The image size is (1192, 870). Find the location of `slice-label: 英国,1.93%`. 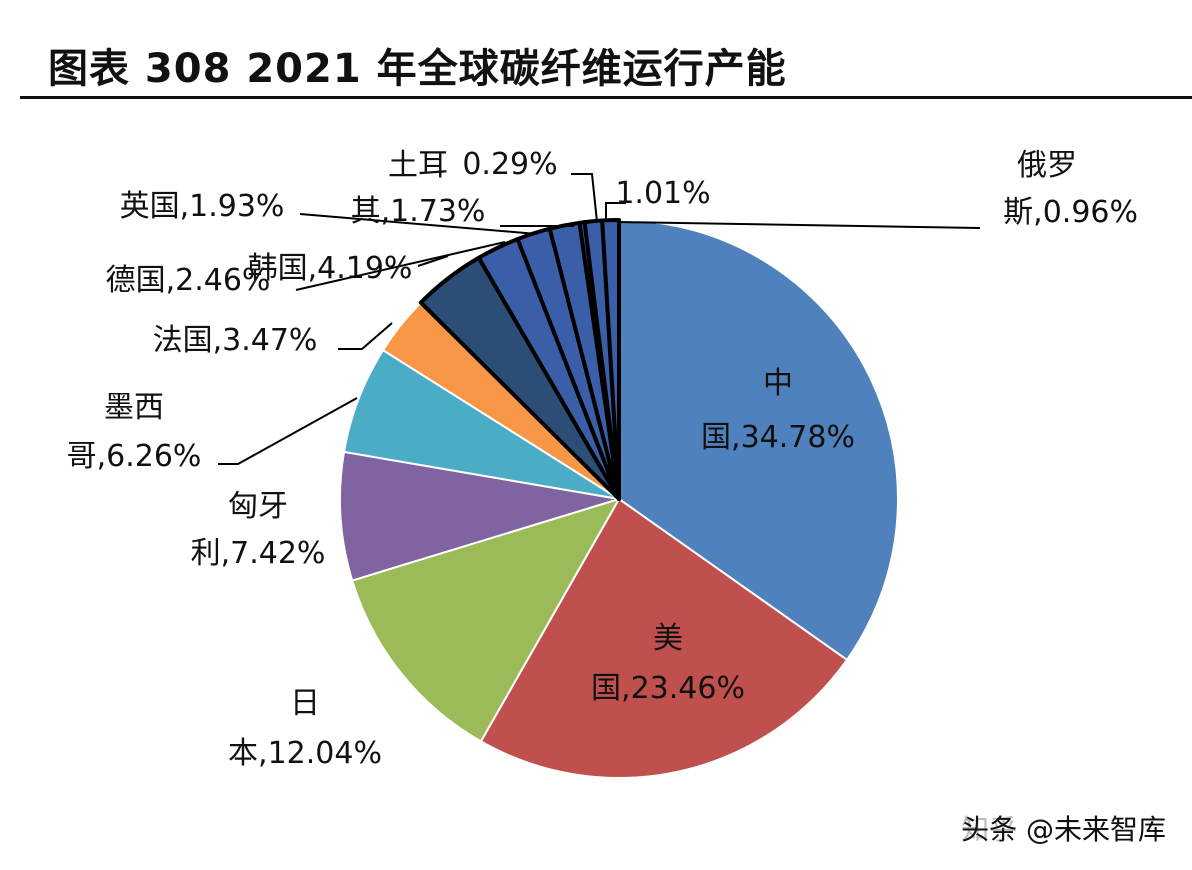

slice-label: 英国,1.93% is located at coordinates (202, 206).